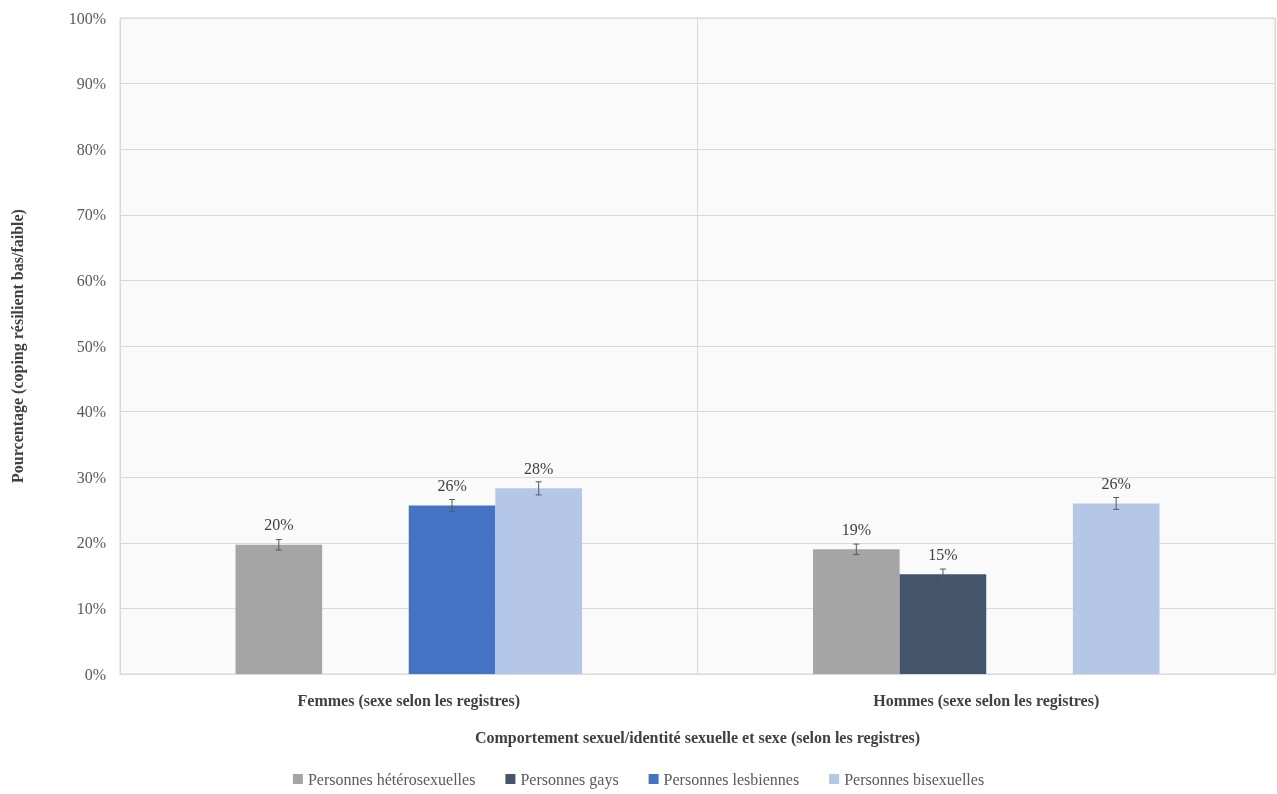 Image resolution: width=1277 pixels, height=794 pixels. Describe the element at coordinates (731, 779) in the screenshot. I see `legend-label: Personnes lesbiennes` at that location.